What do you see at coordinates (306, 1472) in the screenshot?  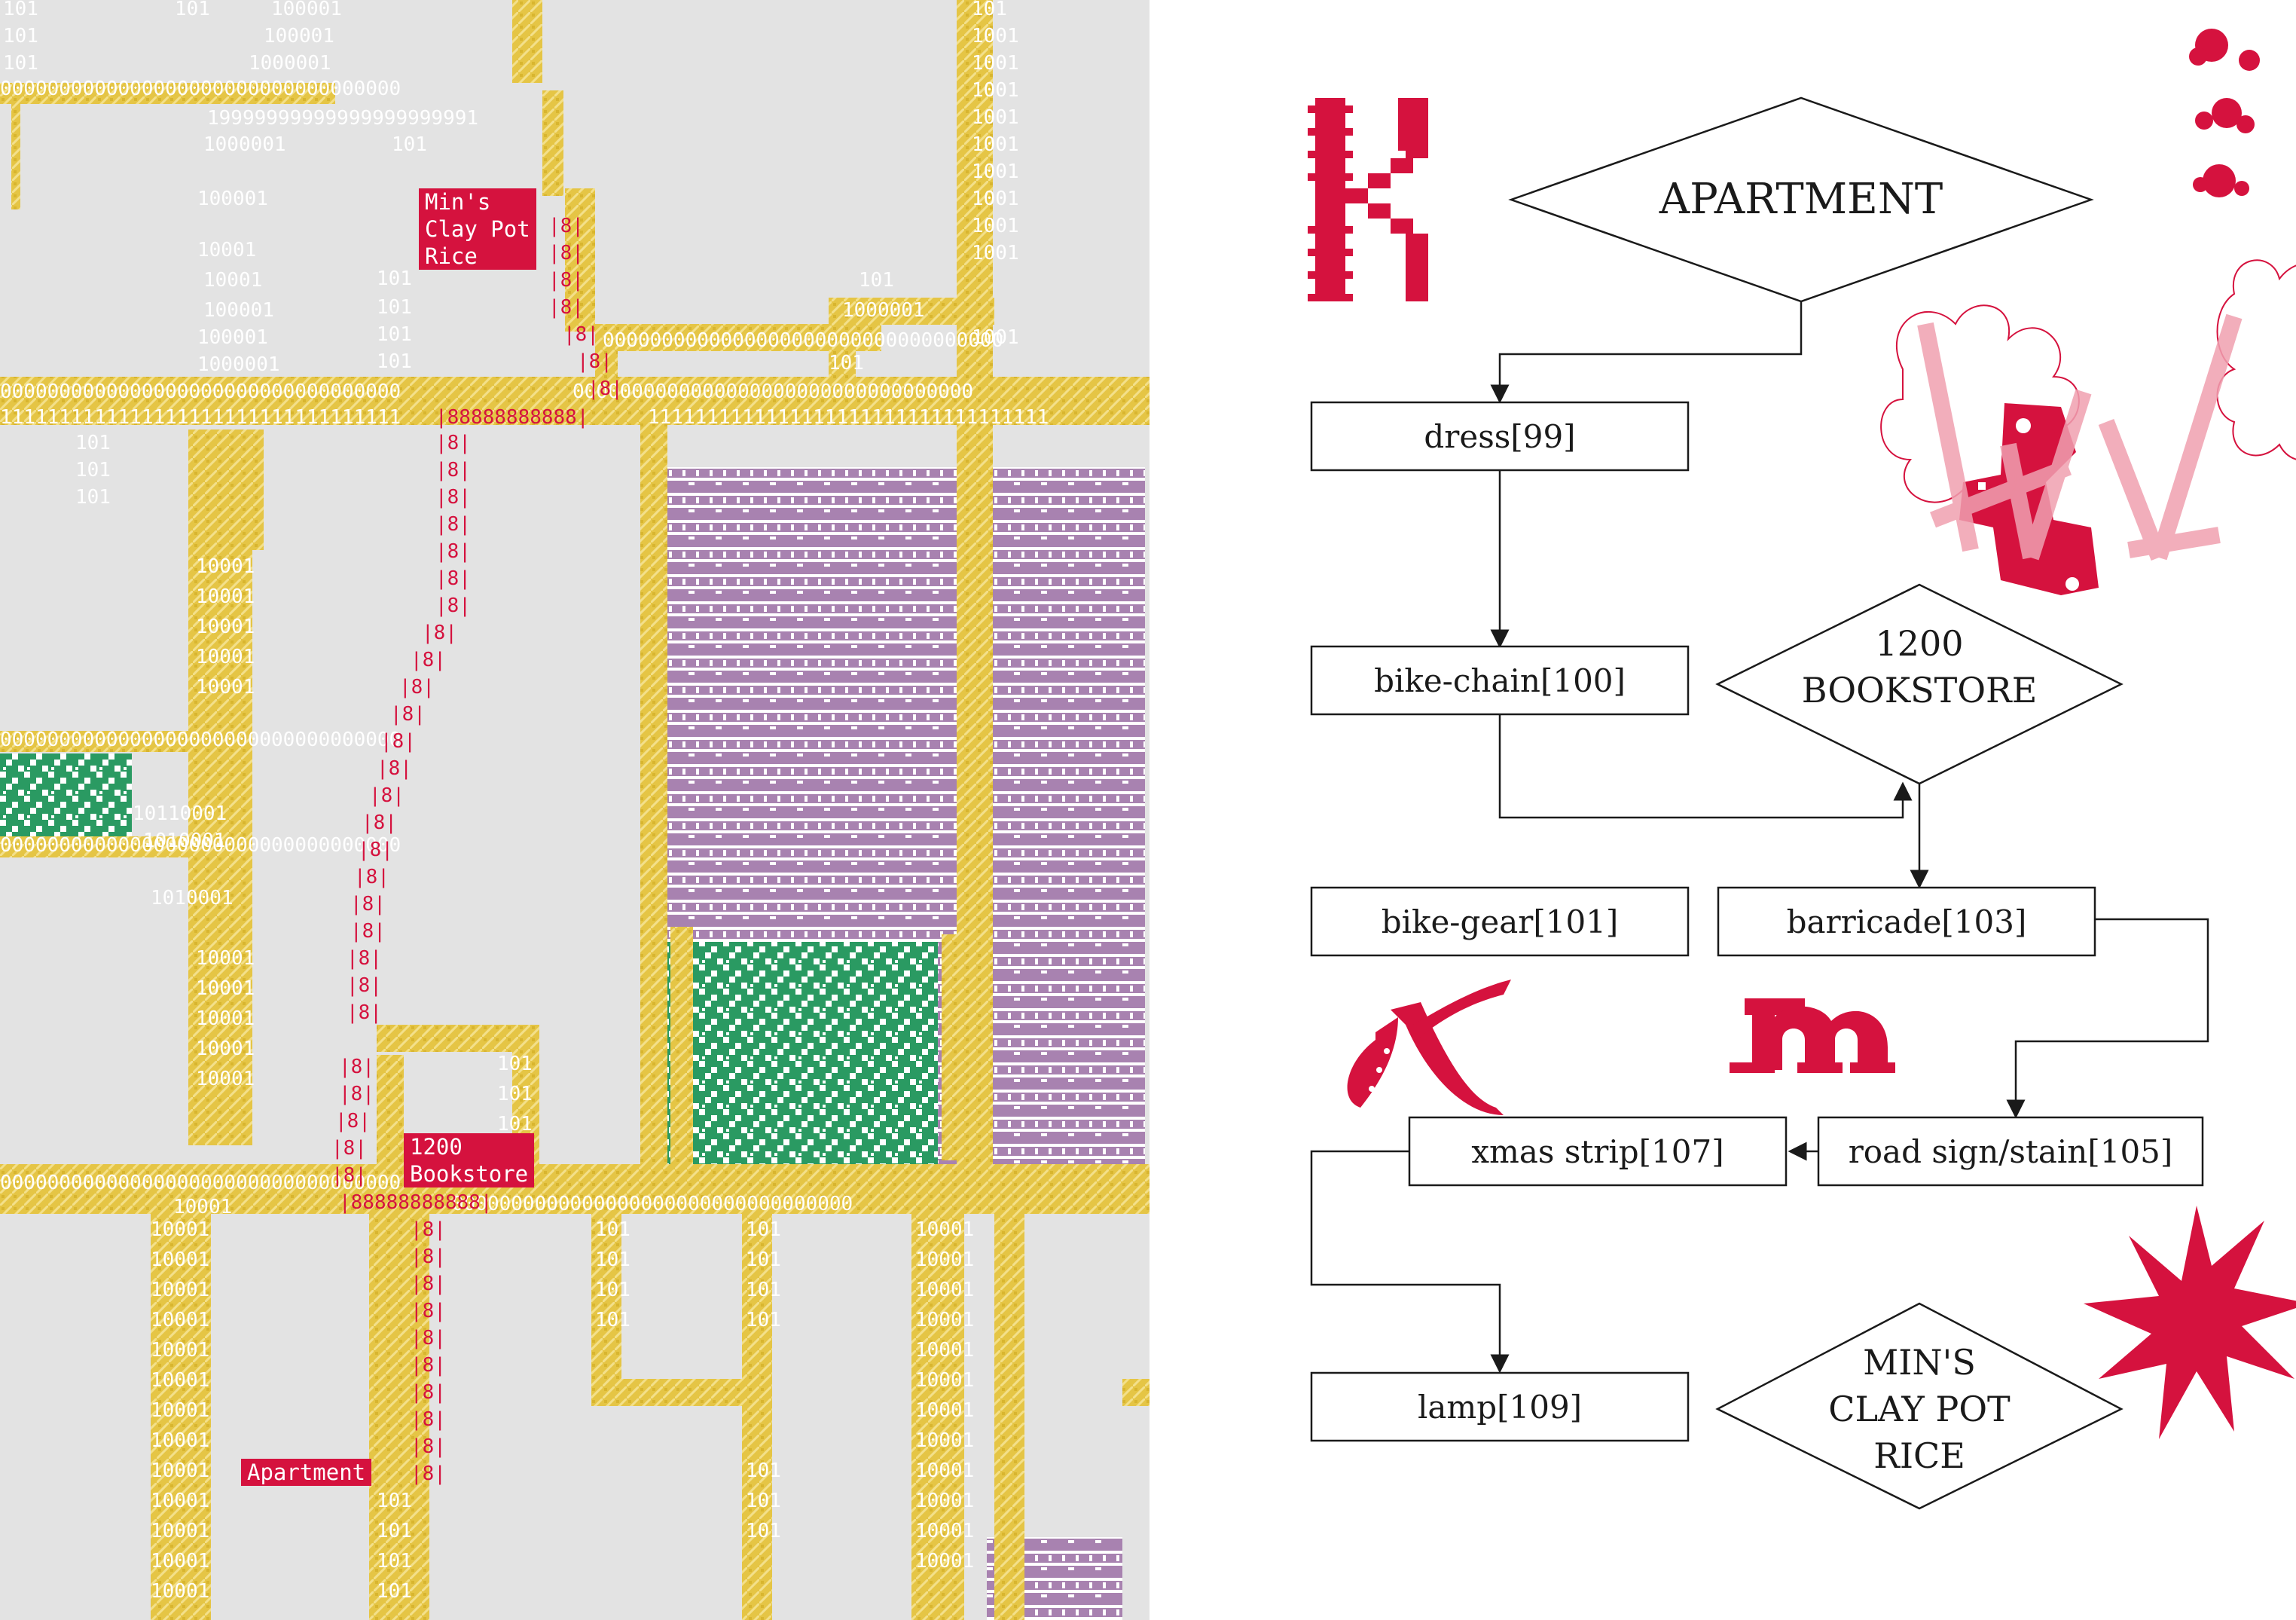 I see `map-label-apartment: Apartment` at bounding box center [306, 1472].